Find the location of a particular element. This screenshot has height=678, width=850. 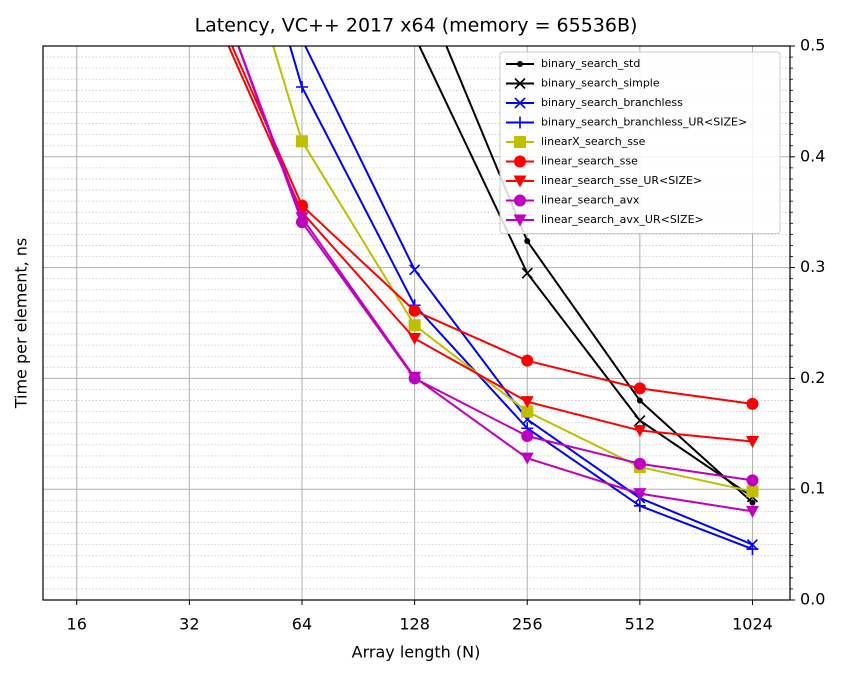

legend-label: binary_search_branchless is located at coordinates (612, 102).